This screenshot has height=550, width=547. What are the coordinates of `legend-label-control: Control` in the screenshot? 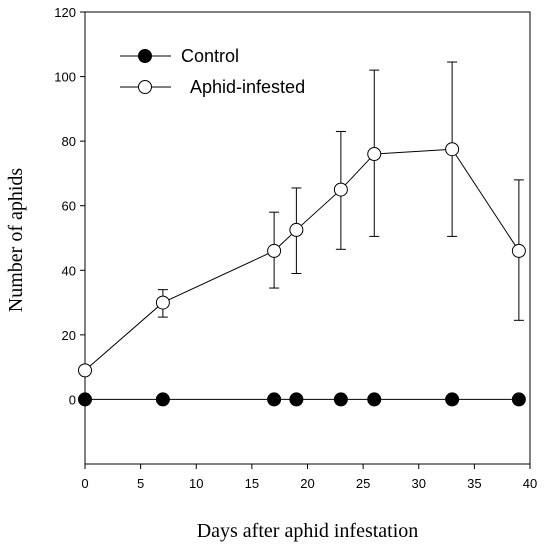 It's located at (210, 56).